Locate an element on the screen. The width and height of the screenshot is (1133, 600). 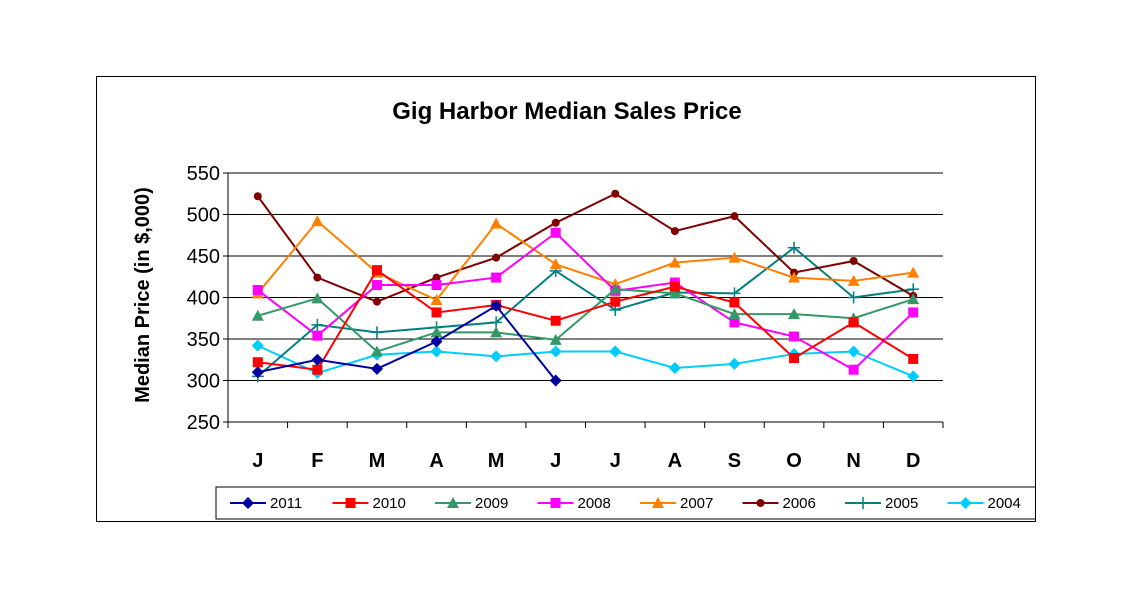
legend-label: 2008 is located at coordinates (594, 503).